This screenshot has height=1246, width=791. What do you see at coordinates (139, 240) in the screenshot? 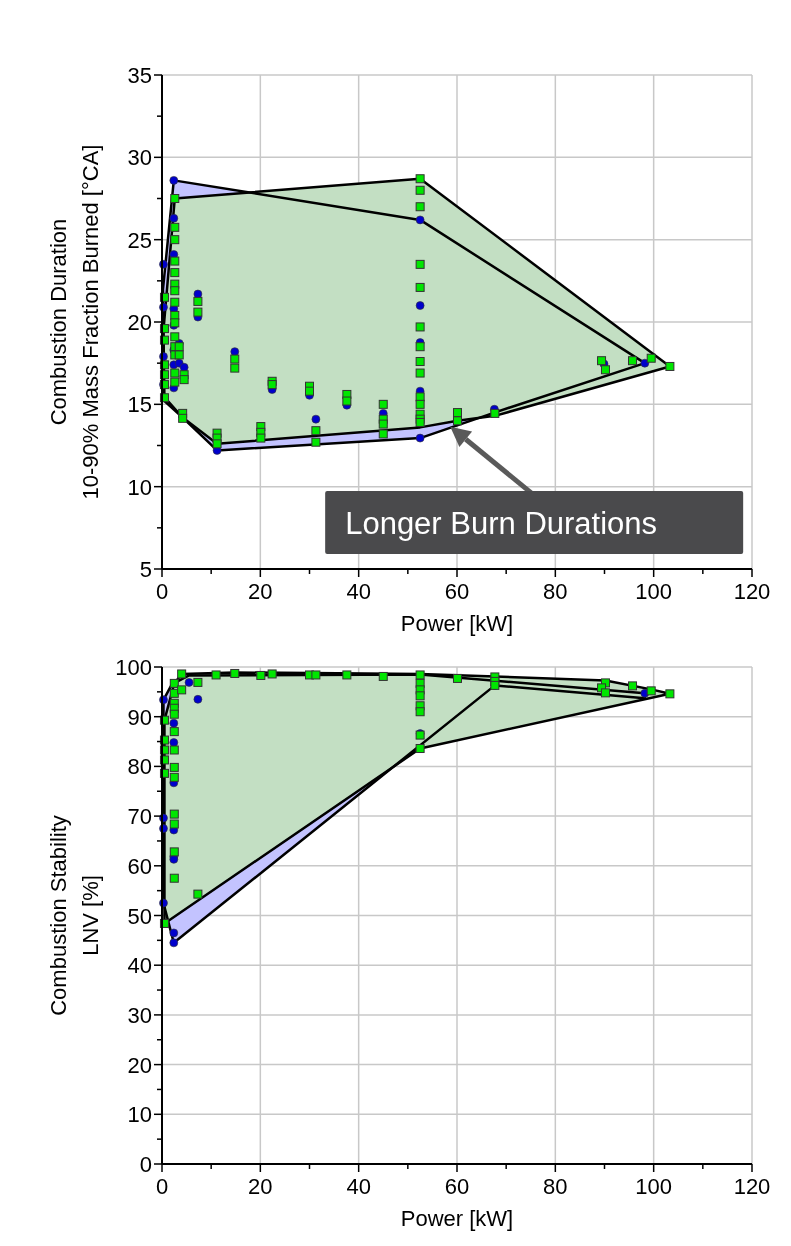
I see `y-tick-label: 25` at bounding box center [139, 240].